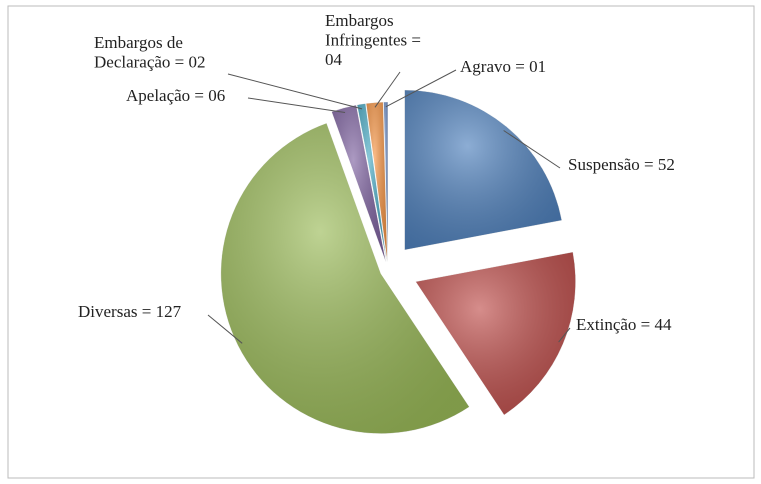 This screenshot has height=484, width=761. What do you see at coordinates (503, 66) in the screenshot?
I see `slice-label: Agravo = 01` at bounding box center [503, 66].